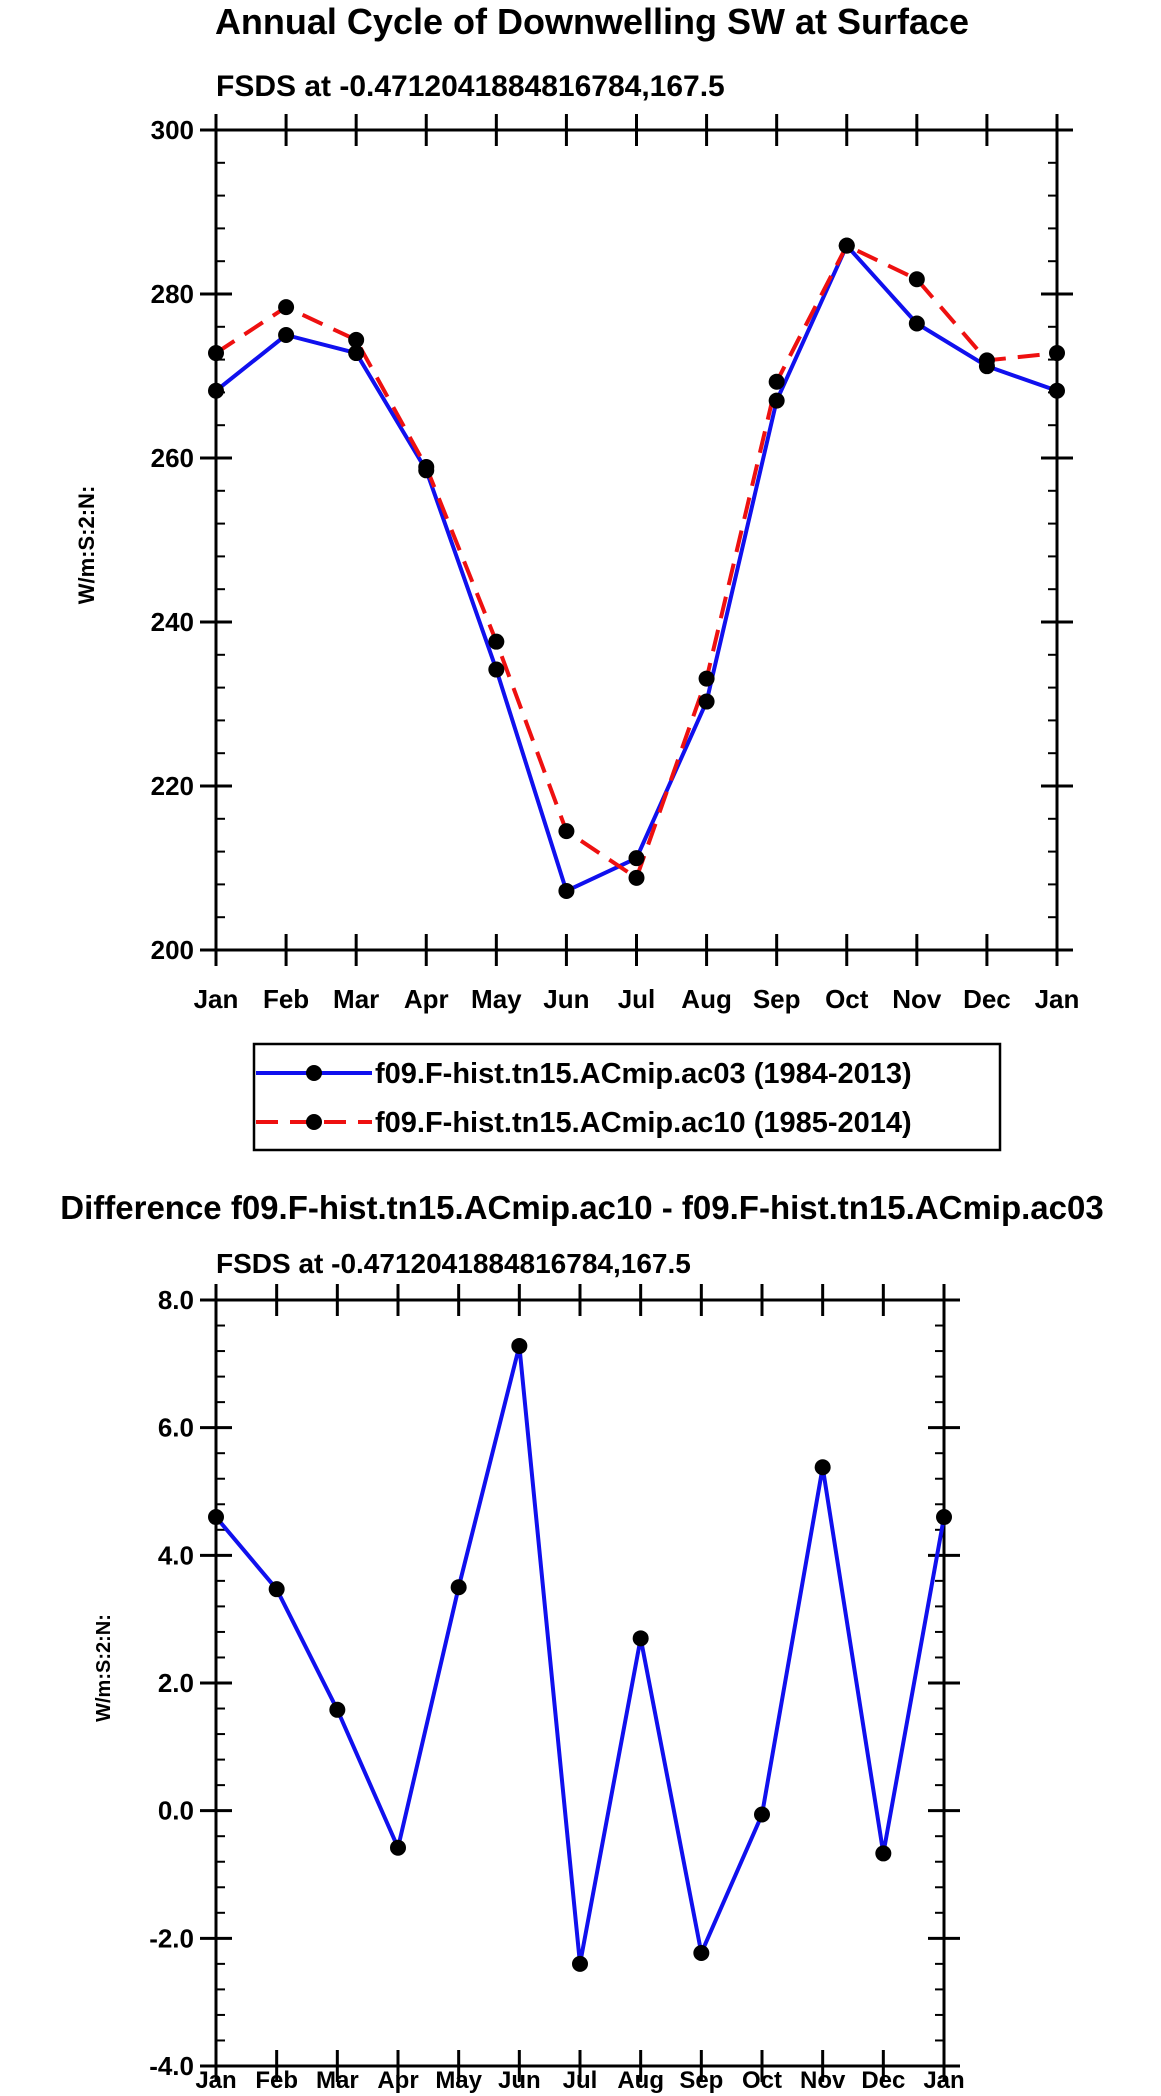 The width and height of the screenshot is (1161, 2096). Describe the element at coordinates (176, 1555) in the screenshot. I see `y-tick-label: 4.0` at that location.